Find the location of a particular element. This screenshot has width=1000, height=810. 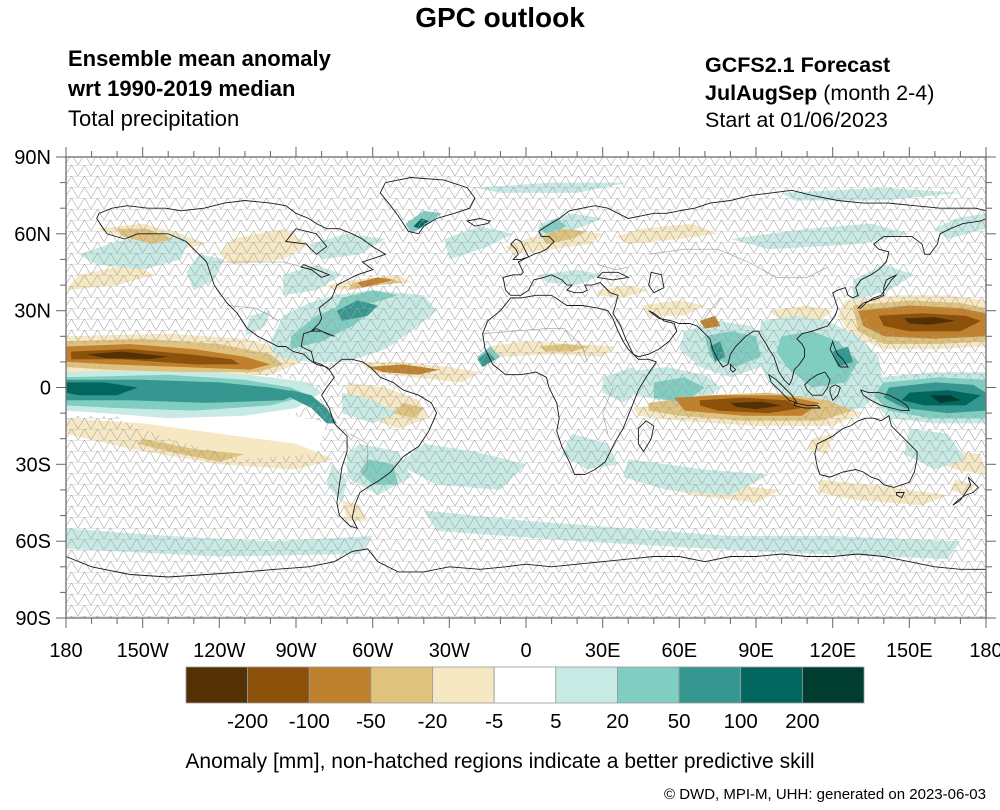

colorbar-label: -200 is located at coordinates (247, 721).